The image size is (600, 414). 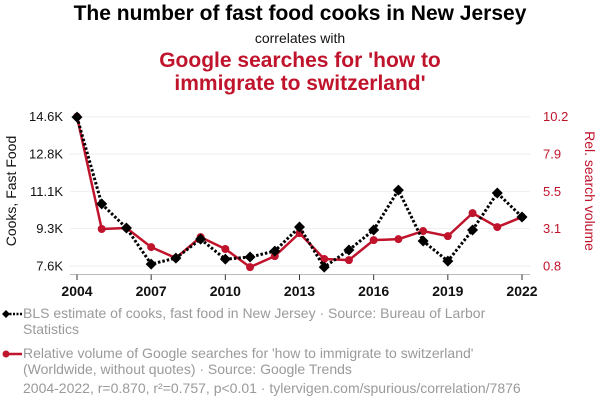 What do you see at coordinates (552, 191) in the screenshot?
I see `right-y-tick-label: 5.5` at bounding box center [552, 191].